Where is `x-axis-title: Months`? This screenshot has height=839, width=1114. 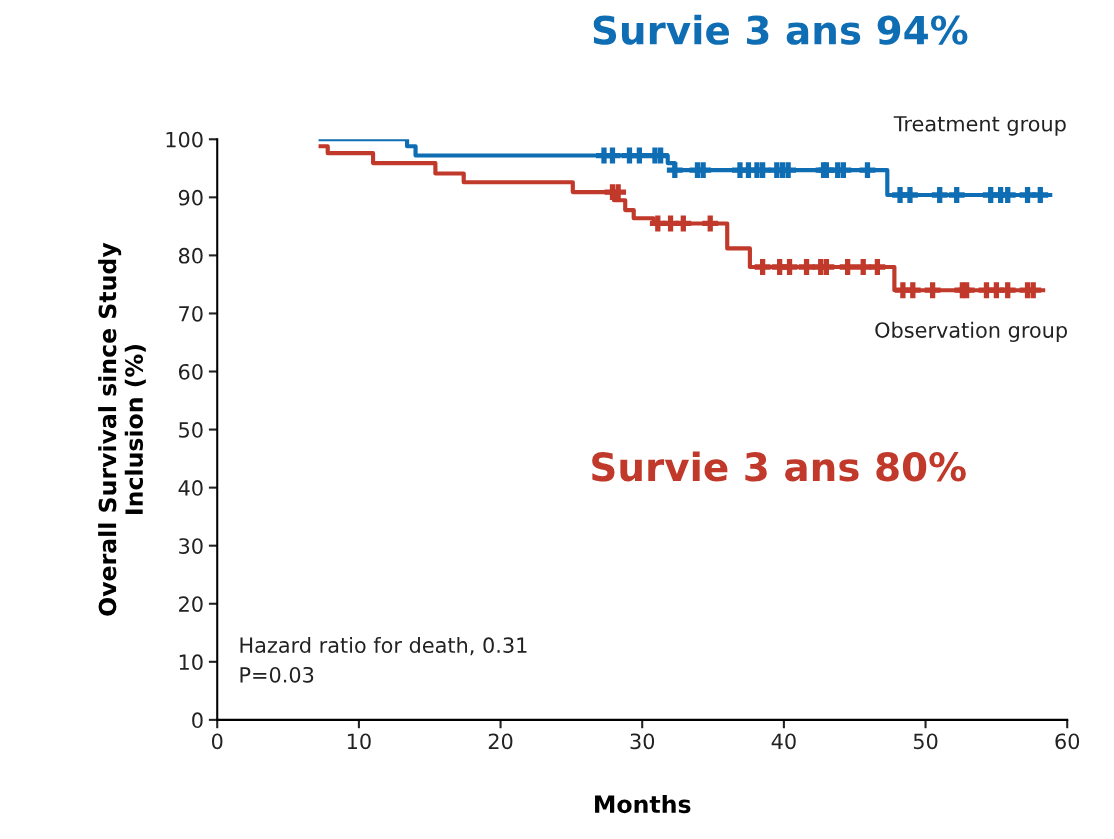 x-axis-title: Months is located at coordinates (643, 804).